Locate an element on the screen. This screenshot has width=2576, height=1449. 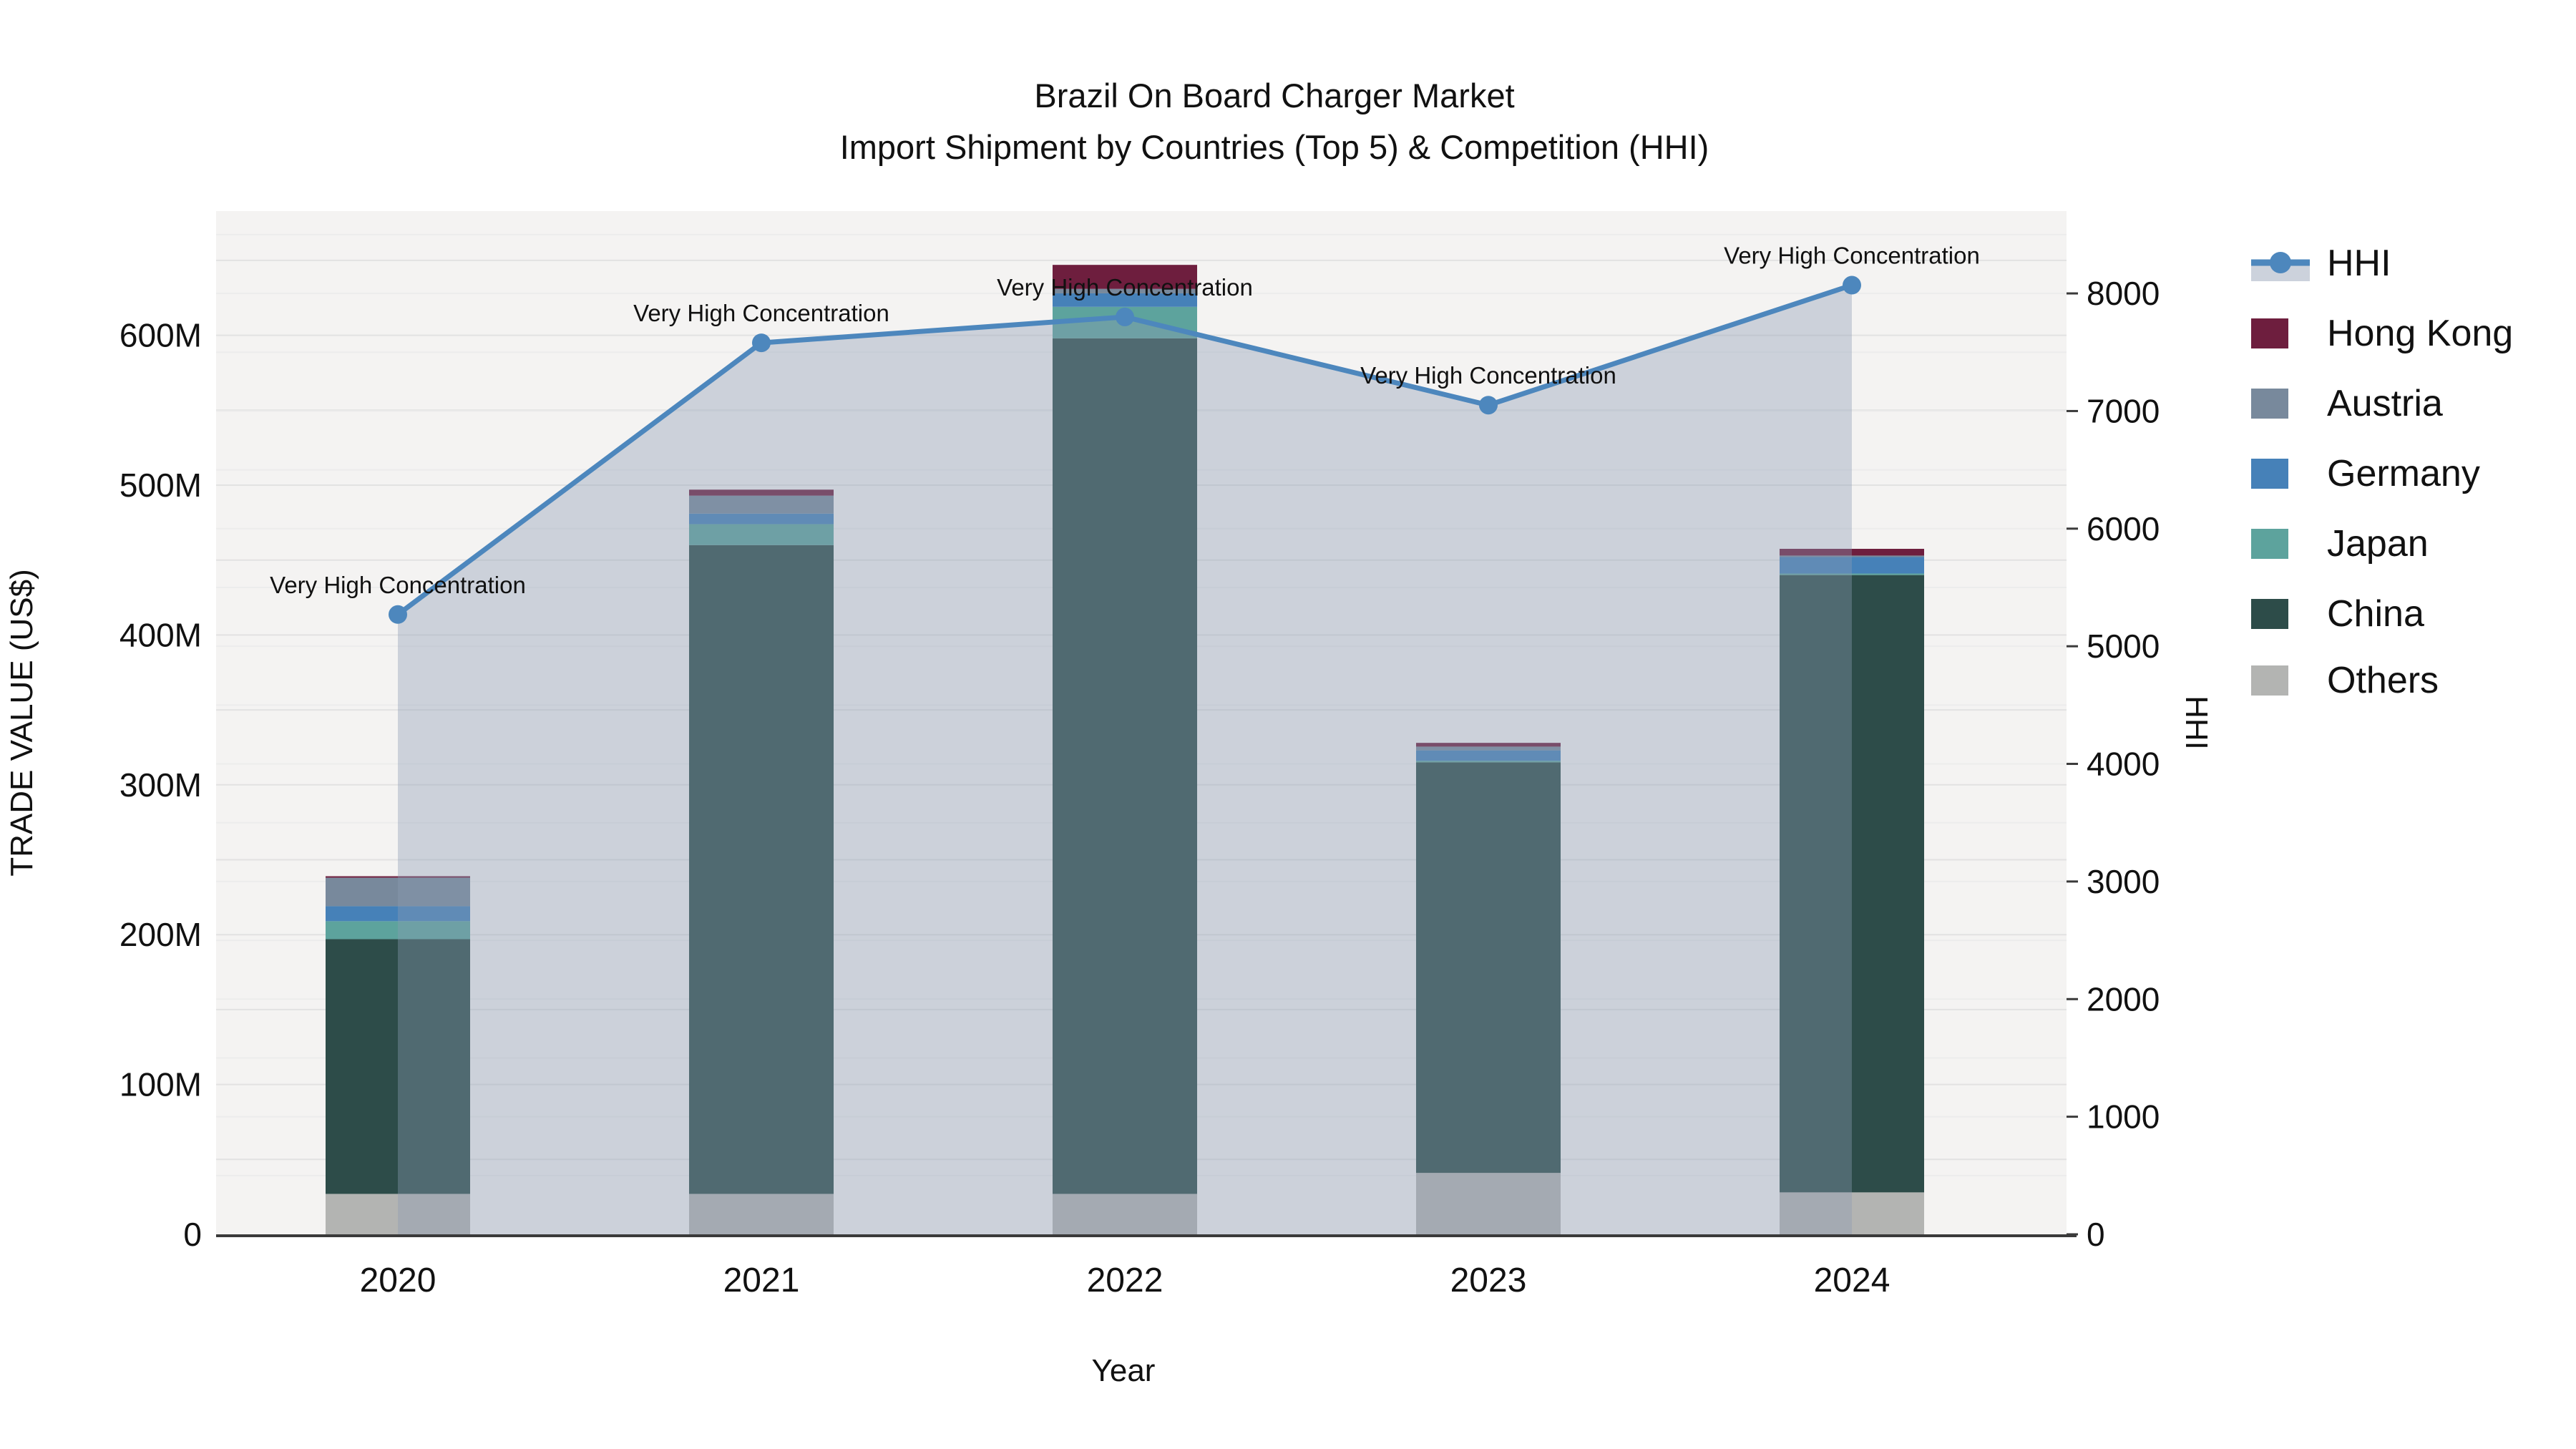
bar-segment-japan-2023 is located at coordinates (1488, 762).